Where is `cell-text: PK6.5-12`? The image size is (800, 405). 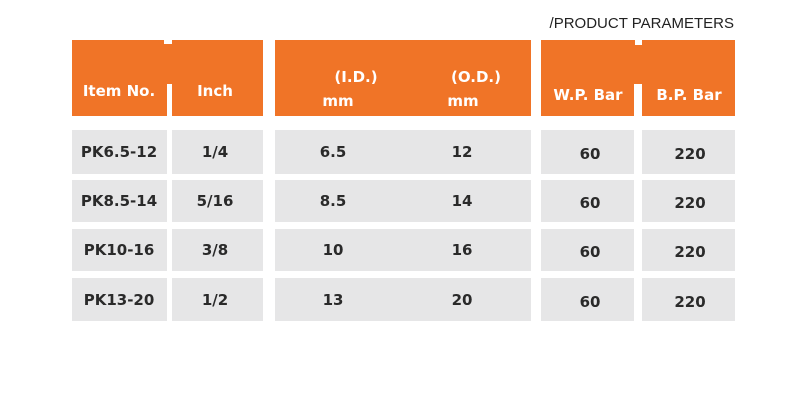
cell-text: PK6.5-12 is located at coordinates (119, 152).